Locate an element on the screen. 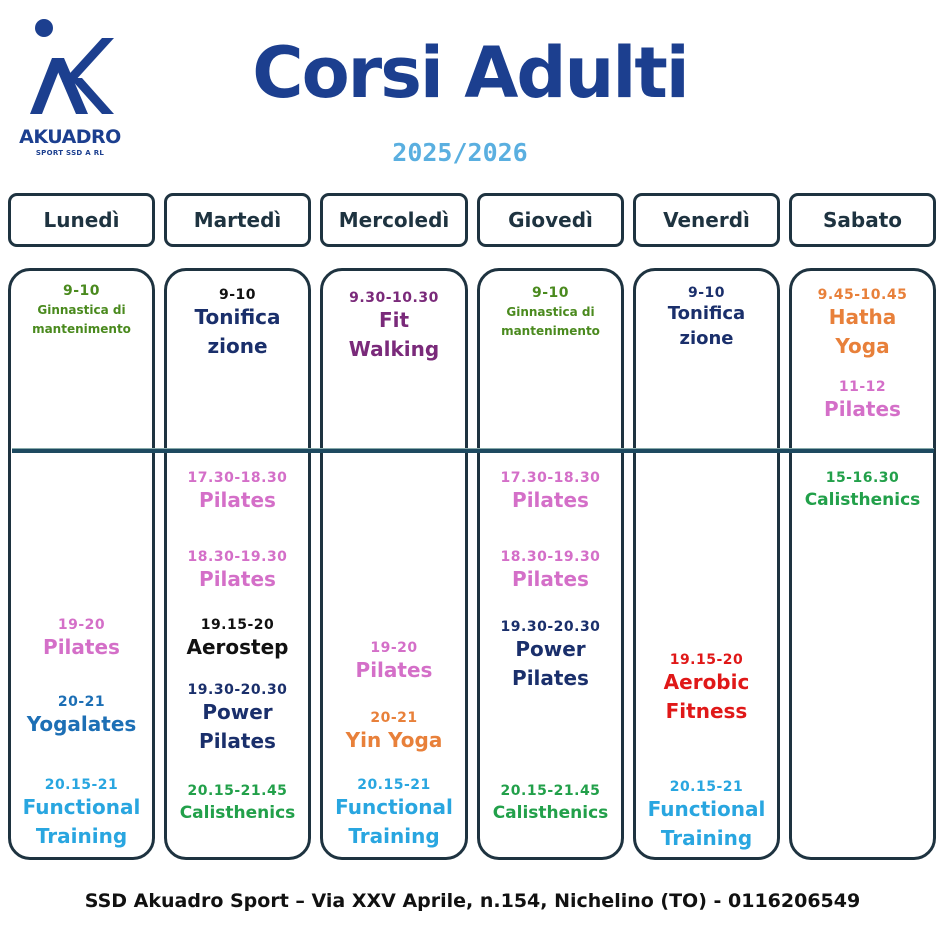 The height and width of the screenshot is (945, 945). class-name: Hatha Yoga is located at coordinates (862, 331).